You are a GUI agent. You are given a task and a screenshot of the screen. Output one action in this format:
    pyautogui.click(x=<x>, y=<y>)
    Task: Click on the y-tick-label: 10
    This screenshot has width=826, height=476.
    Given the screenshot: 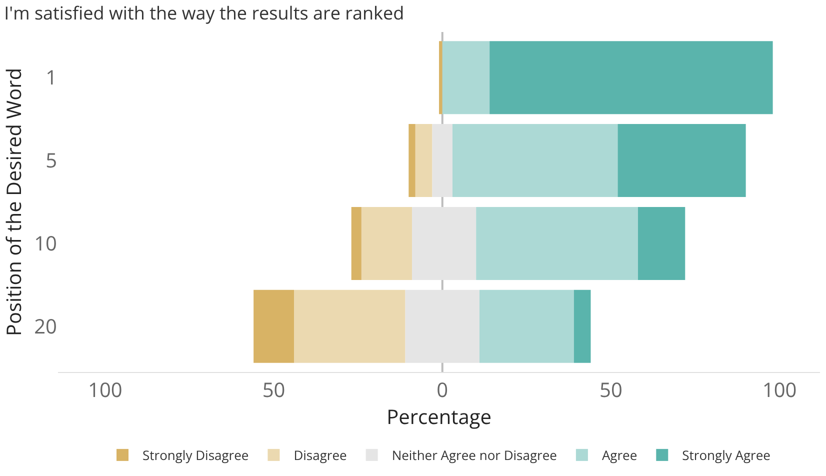 What is the action you would take?
    pyautogui.click(x=45, y=242)
    